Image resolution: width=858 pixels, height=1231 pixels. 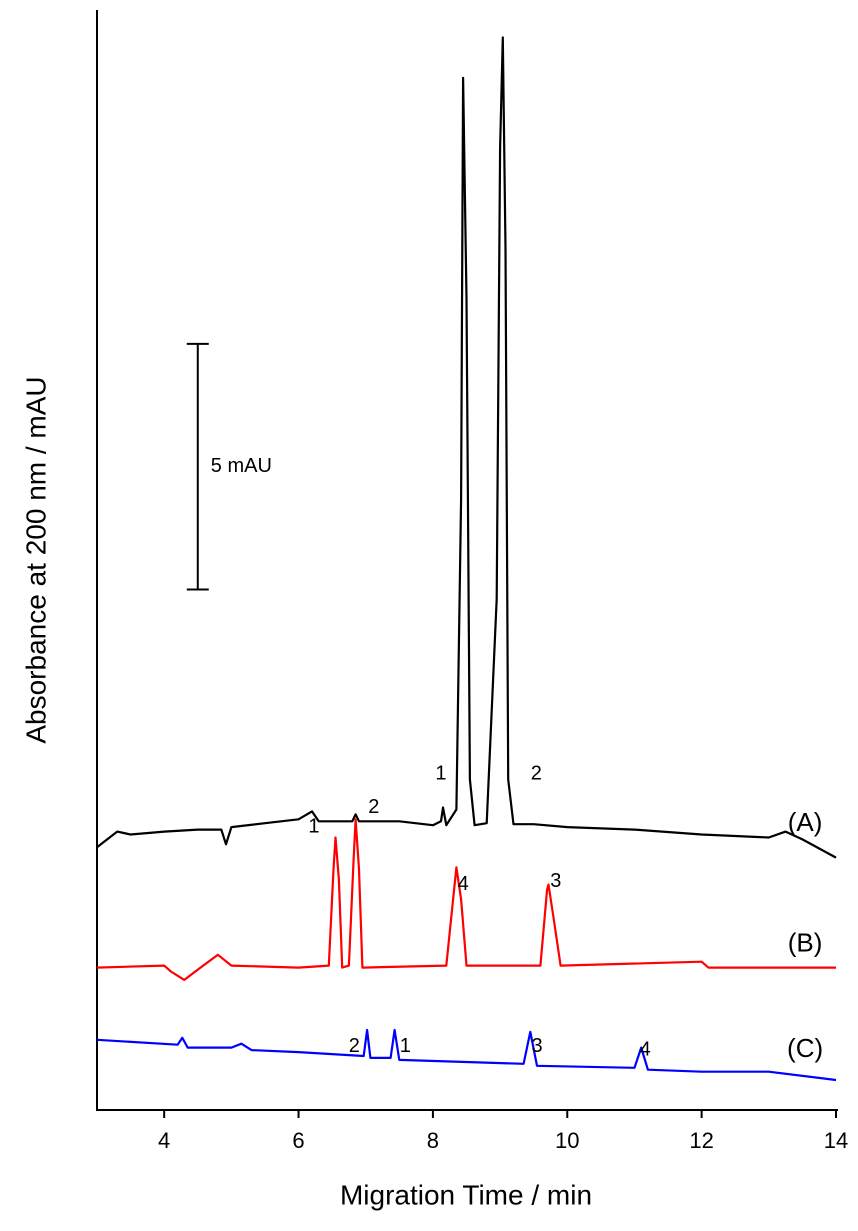 I want to click on scale-bar-label: 5 mAU, so click(x=241, y=466).